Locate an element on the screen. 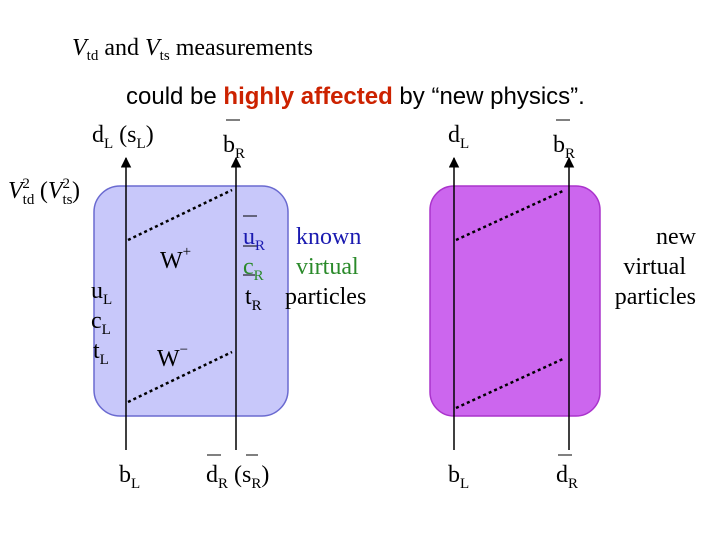 The height and width of the screenshot is (545, 720). right-top-right-quark-label: bR is located at coordinates (564, 147).